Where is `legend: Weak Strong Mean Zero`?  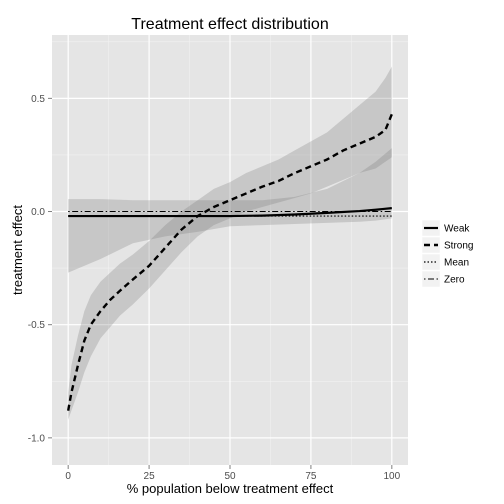 legend: Weak Strong Mean Zero is located at coordinates (447, 253).